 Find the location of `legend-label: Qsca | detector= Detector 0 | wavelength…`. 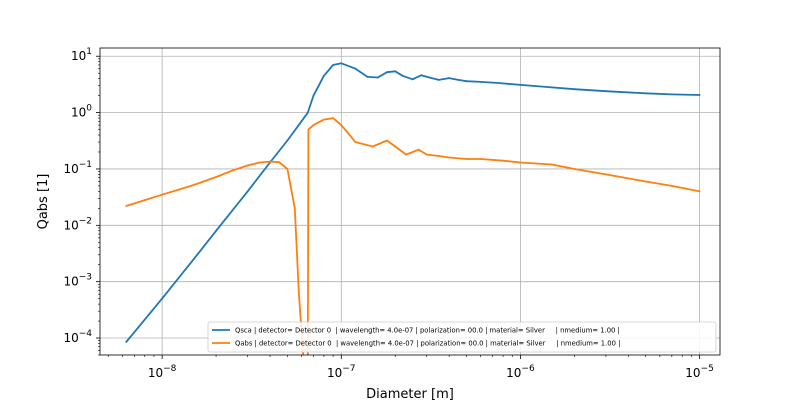

legend-label: Qsca | detector= Detector 0 | wavelength… is located at coordinates (427, 331).